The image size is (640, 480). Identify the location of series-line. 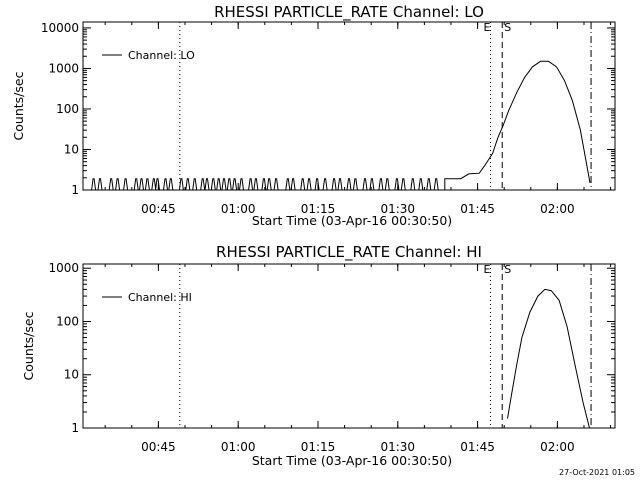
(548, 358).